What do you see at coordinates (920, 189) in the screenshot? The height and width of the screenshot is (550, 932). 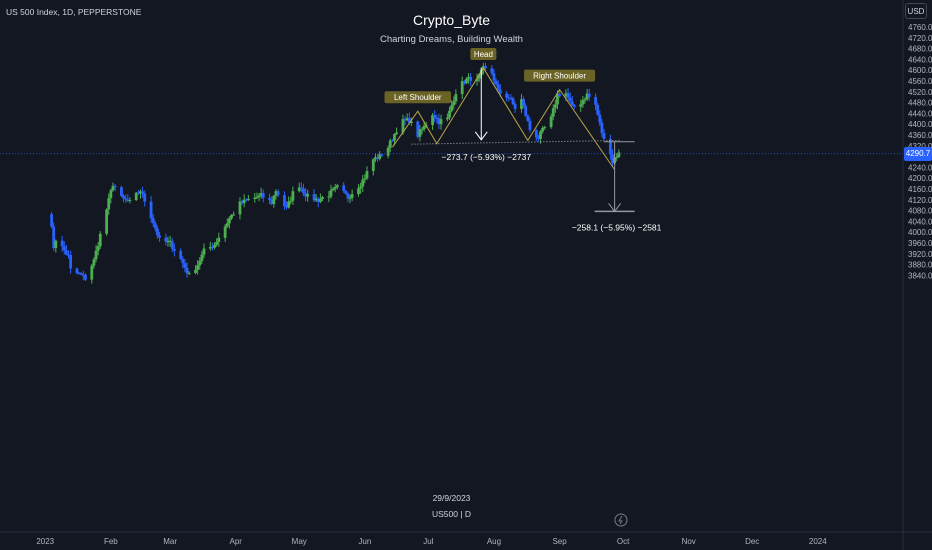 I see `y-tick-label: 4160.0` at bounding box center [920, 189].